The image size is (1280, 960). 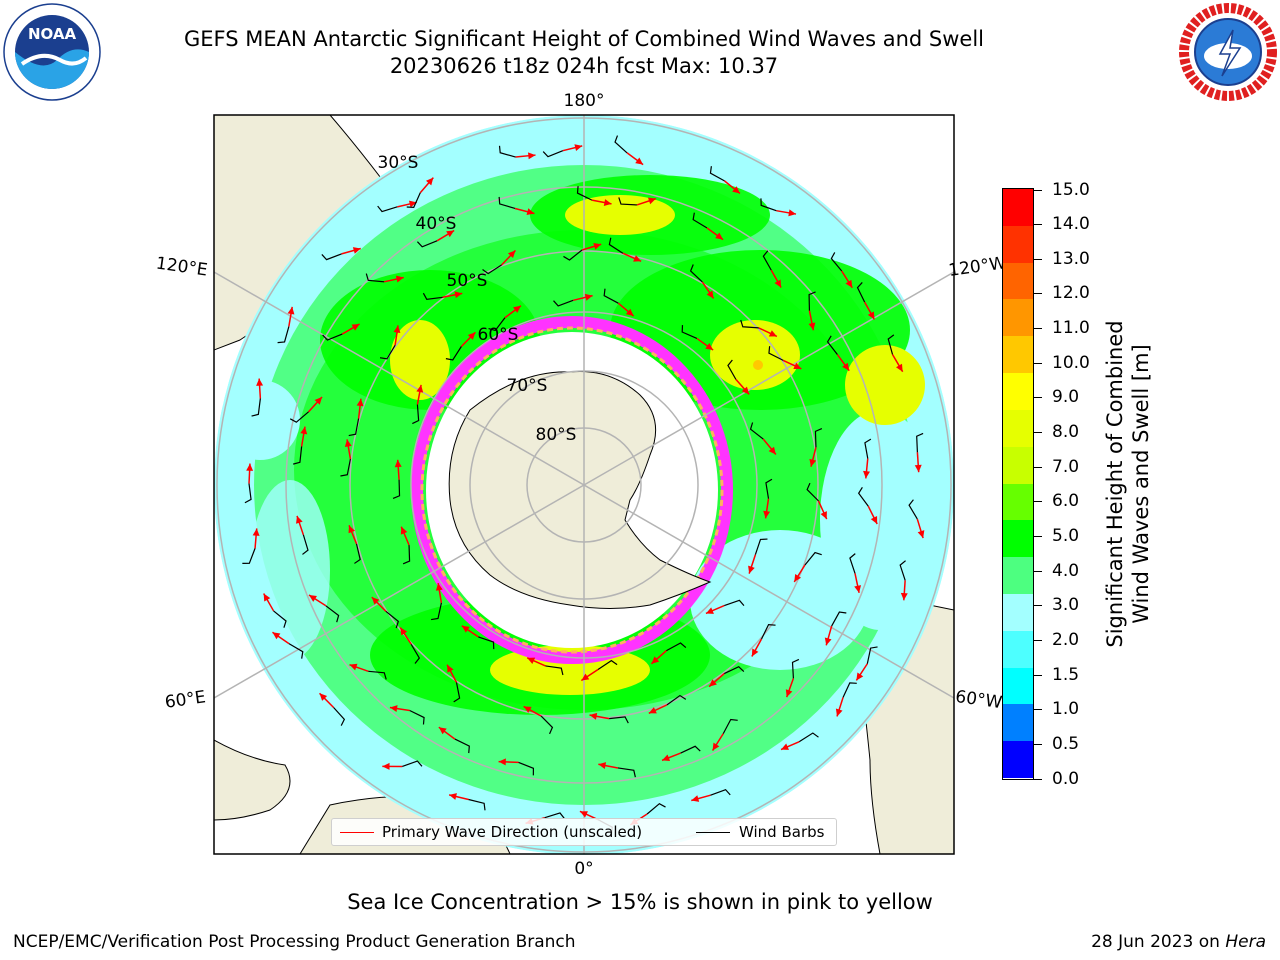 I want to click on legend-primary-wave-line, so click(x=357, y=832).